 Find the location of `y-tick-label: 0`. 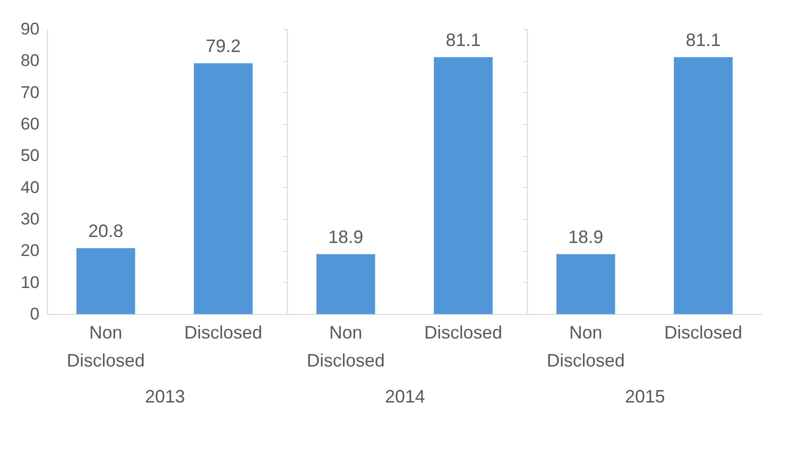

y-tick-label: 0 is located at coordinates (35, 314).